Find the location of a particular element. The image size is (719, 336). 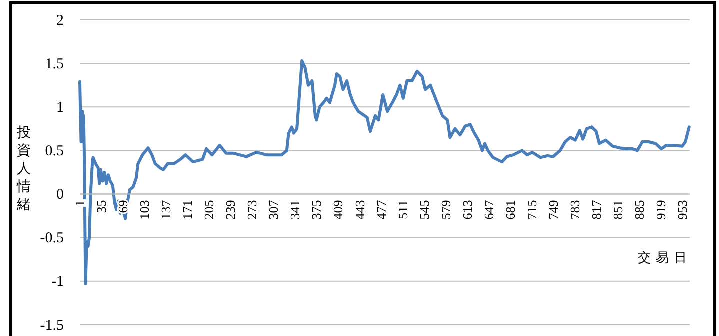

y-tick-label: 1.5 is located at coordinates (54, 64).